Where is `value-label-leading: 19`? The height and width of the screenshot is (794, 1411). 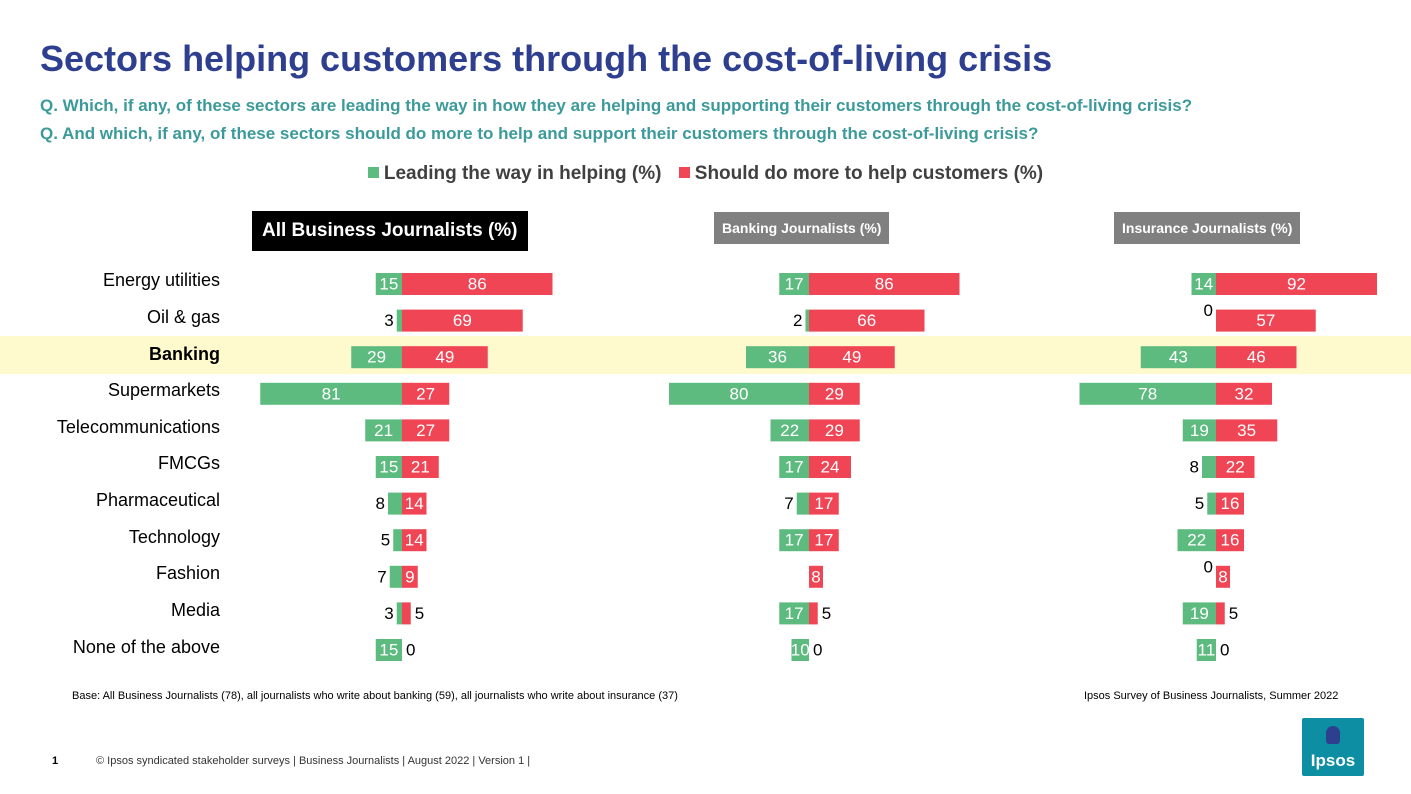
value-label-leading: 19 is located at coordinates (1199, 613).